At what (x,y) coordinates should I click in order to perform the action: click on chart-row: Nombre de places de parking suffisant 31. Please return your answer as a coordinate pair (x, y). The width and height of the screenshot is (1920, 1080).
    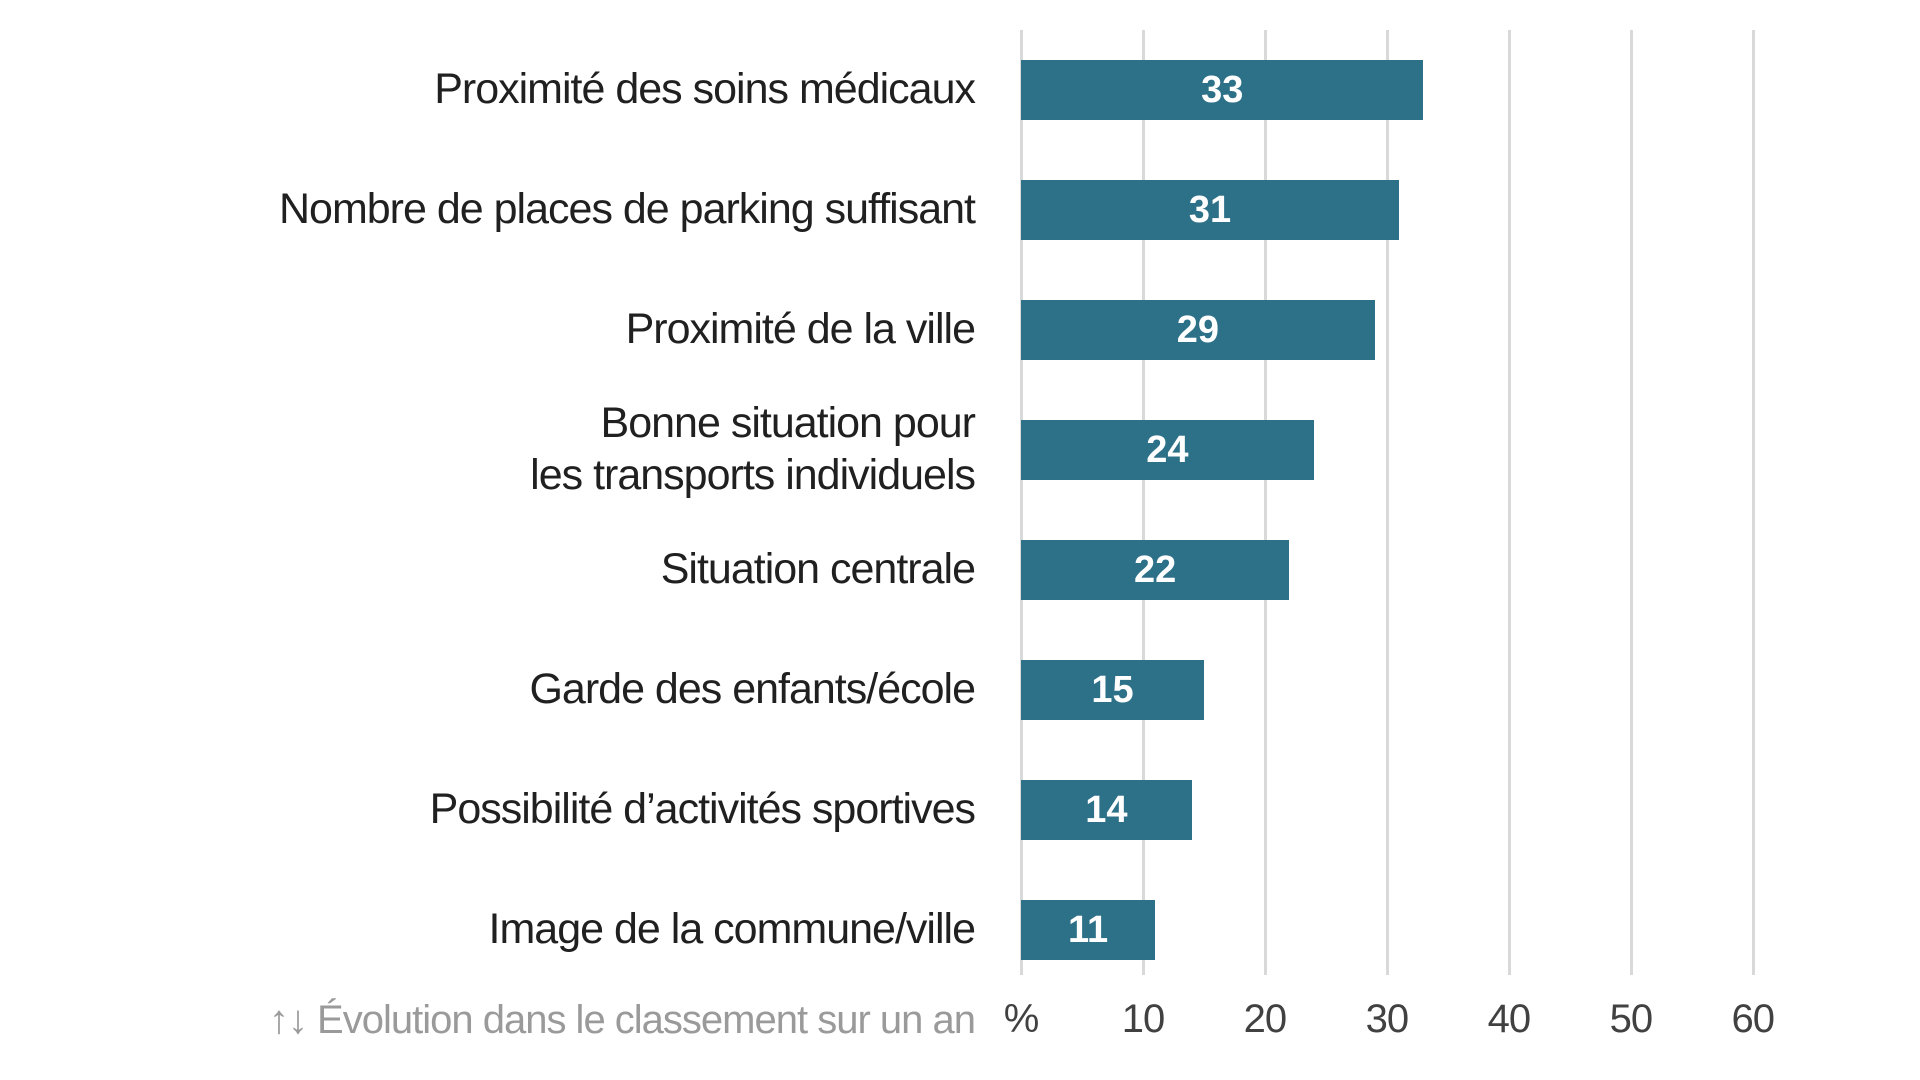
    Looking at the image, I should click on (960, 210).